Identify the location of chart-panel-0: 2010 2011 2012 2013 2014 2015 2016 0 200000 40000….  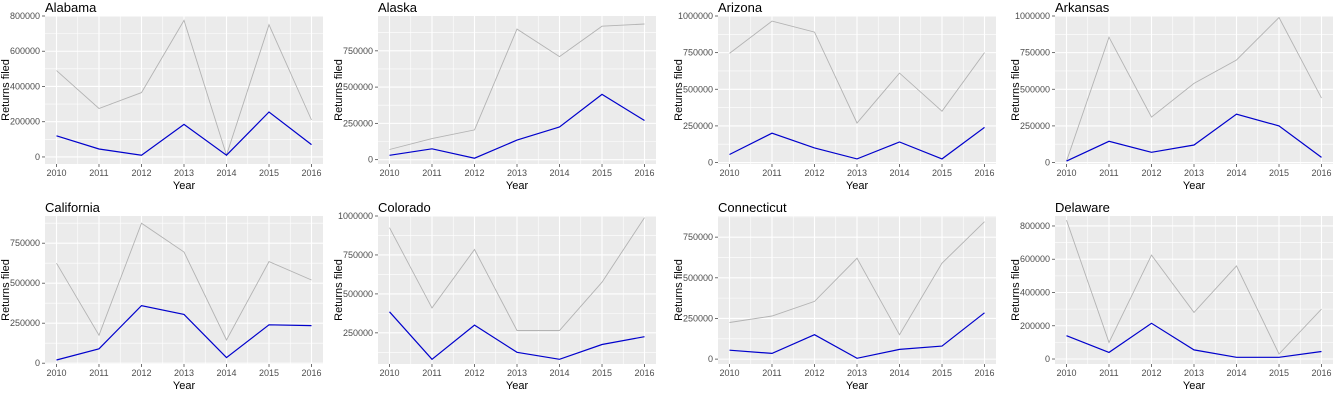
(165, 99).